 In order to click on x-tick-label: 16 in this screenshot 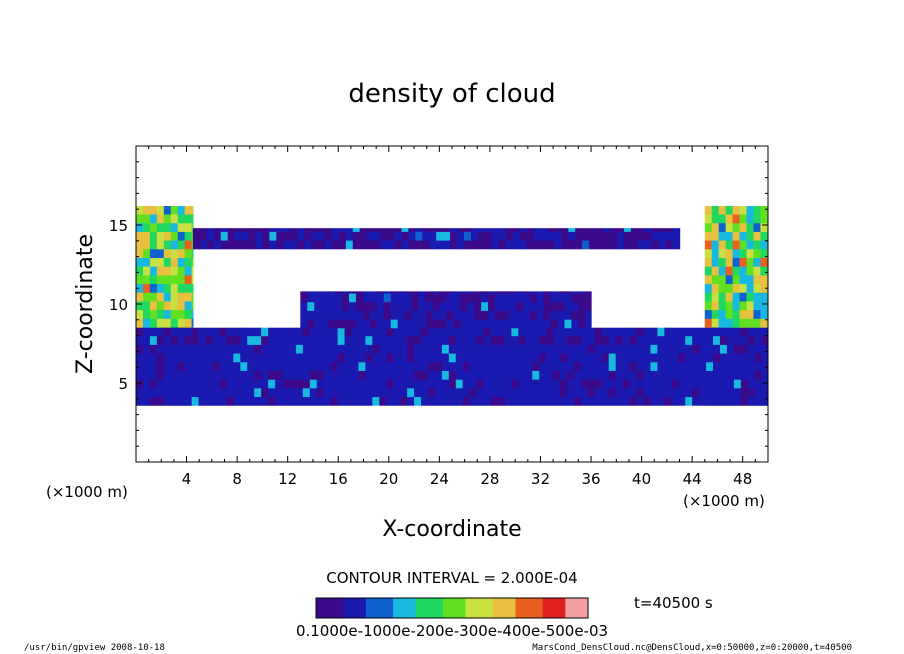, I will do `click(338, 479)`.